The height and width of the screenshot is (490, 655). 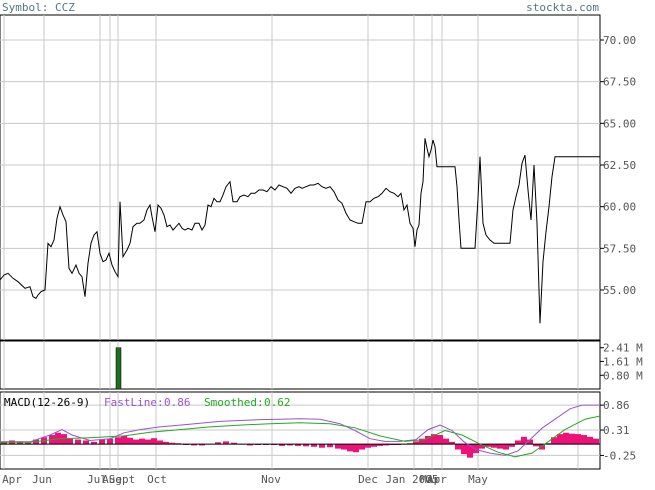 I want to click on macd-ytick-label: -0.25, so click(x=619, y=455).